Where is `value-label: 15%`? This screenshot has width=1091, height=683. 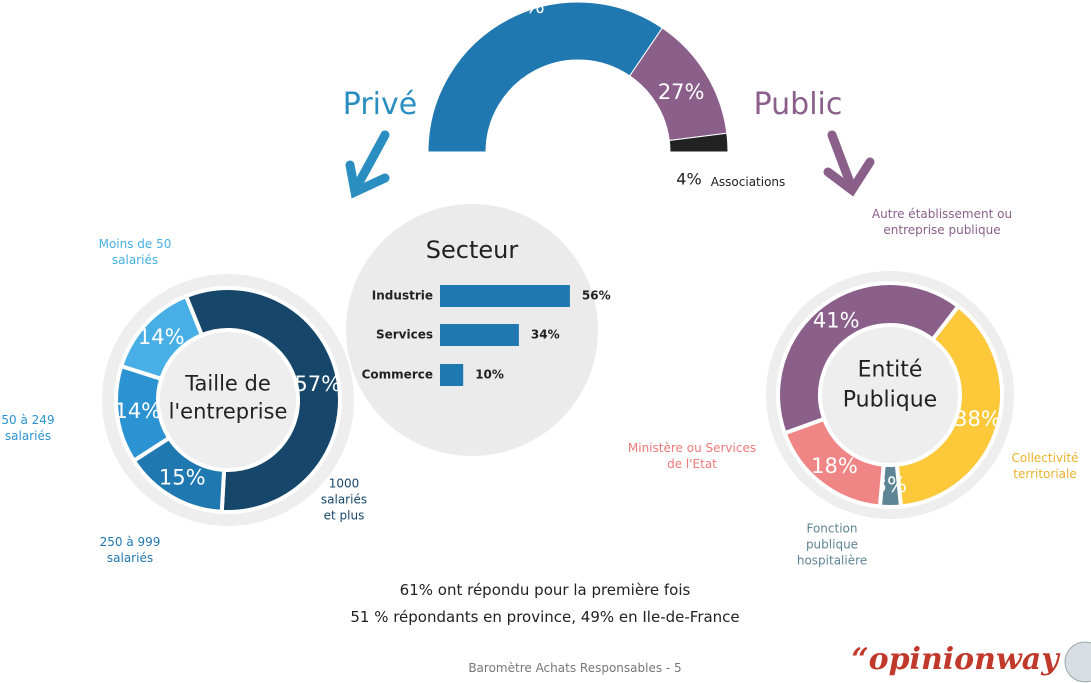 value-label: 15% is located at coordinates (182, 478).